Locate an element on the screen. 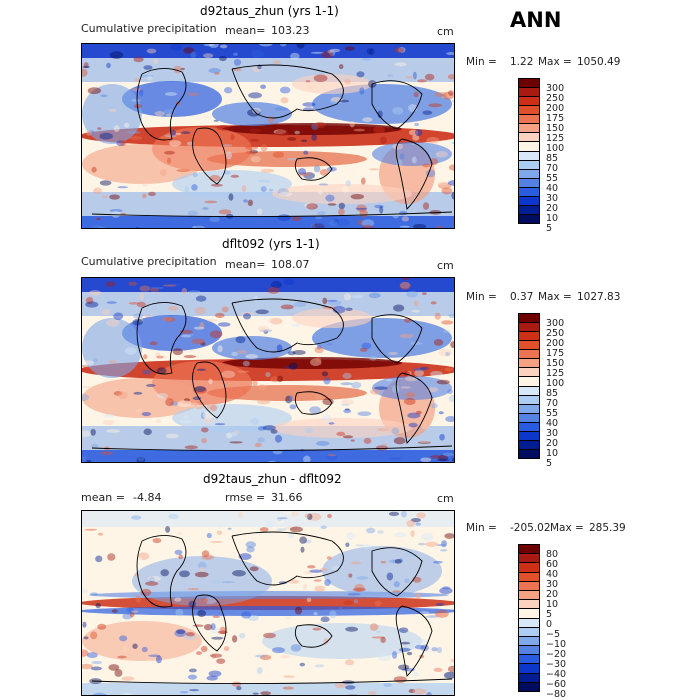 The height and width of the screenshot is (700, 700). colorbar-tick-label: 60 is located at coordinates (552, 564).